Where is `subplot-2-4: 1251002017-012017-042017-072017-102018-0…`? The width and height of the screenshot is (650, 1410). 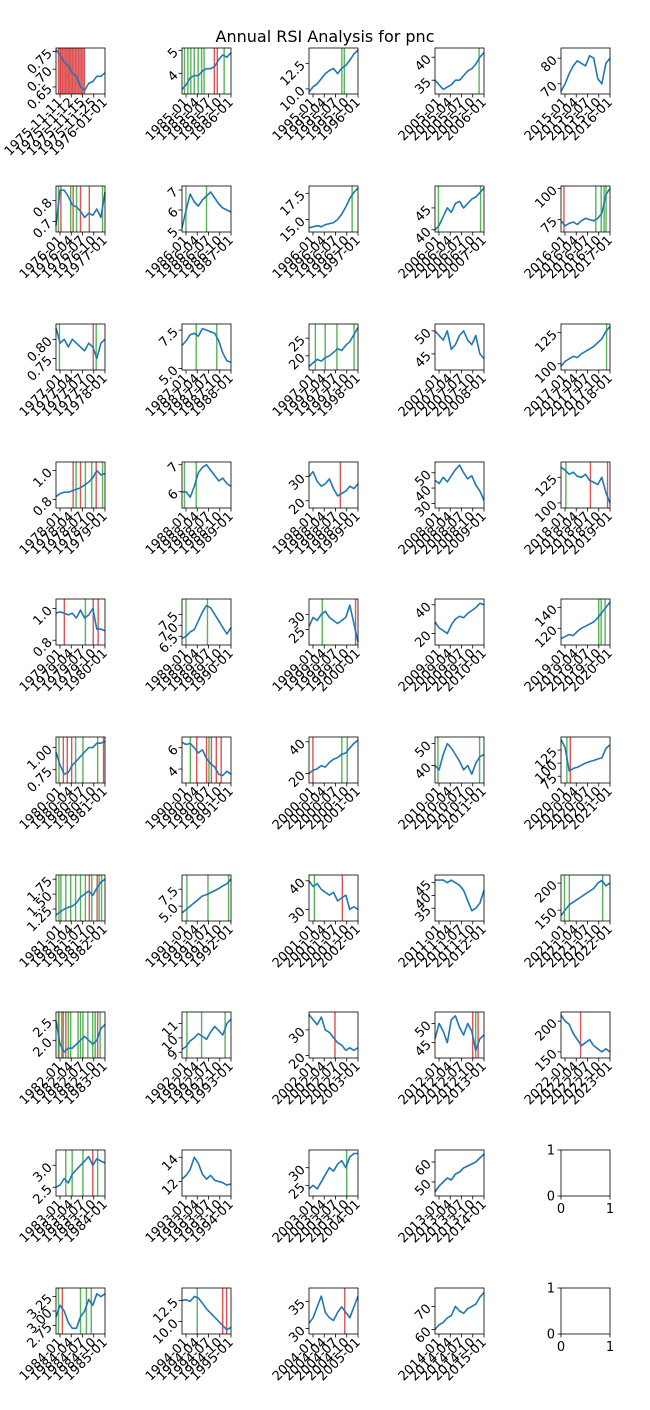 subplot-2-4: 1251002017-012017-042017-072017-102018-0… is located at coordinates (569, 371).